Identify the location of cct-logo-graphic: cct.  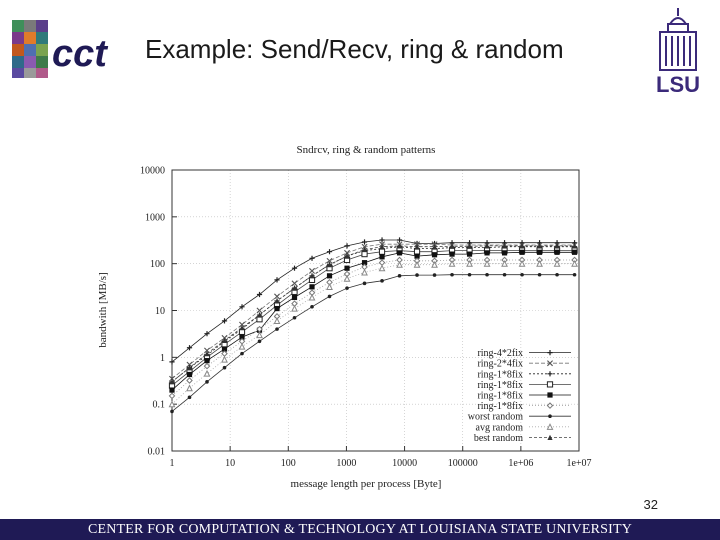
(60, 49).